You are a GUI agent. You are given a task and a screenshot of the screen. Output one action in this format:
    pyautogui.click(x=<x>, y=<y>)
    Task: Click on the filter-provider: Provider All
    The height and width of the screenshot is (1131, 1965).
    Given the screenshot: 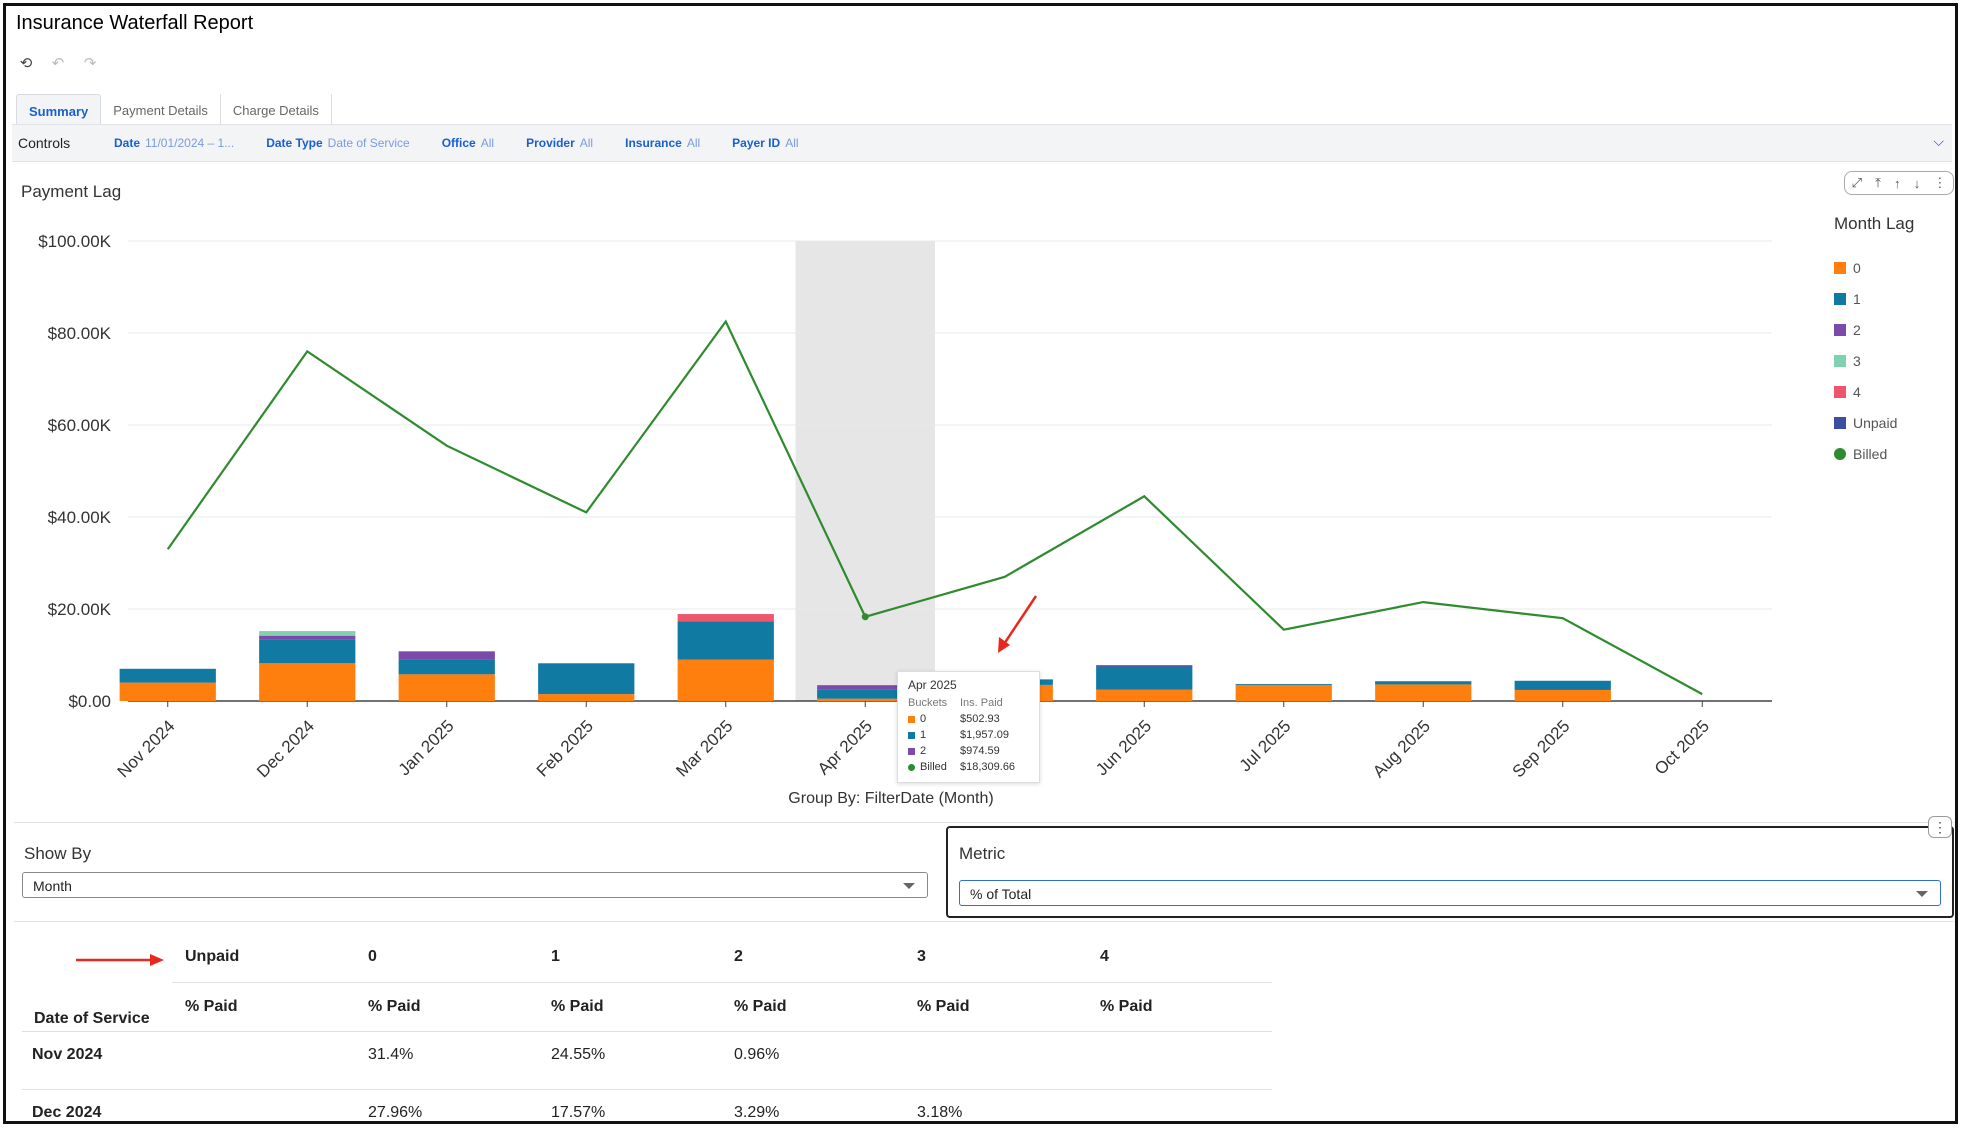 What is the action you would take?
    pyautogui.click(x=559, y=143)
    